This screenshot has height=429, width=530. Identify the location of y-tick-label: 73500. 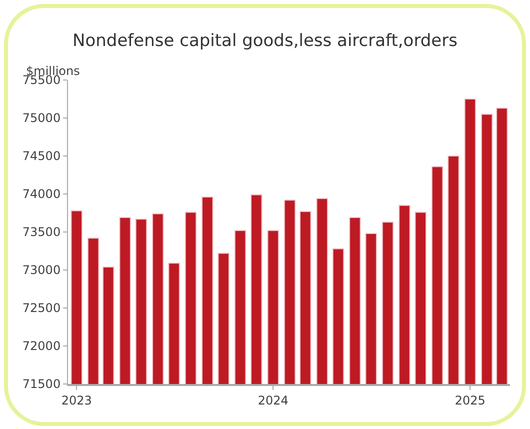
(41, 232).